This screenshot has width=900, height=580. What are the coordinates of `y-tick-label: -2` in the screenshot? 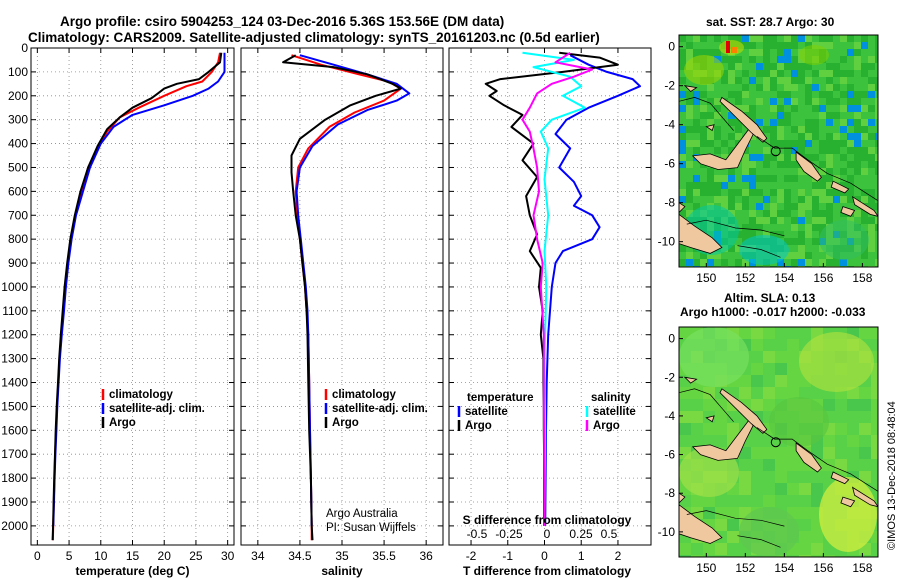 It's located at (669, 377).